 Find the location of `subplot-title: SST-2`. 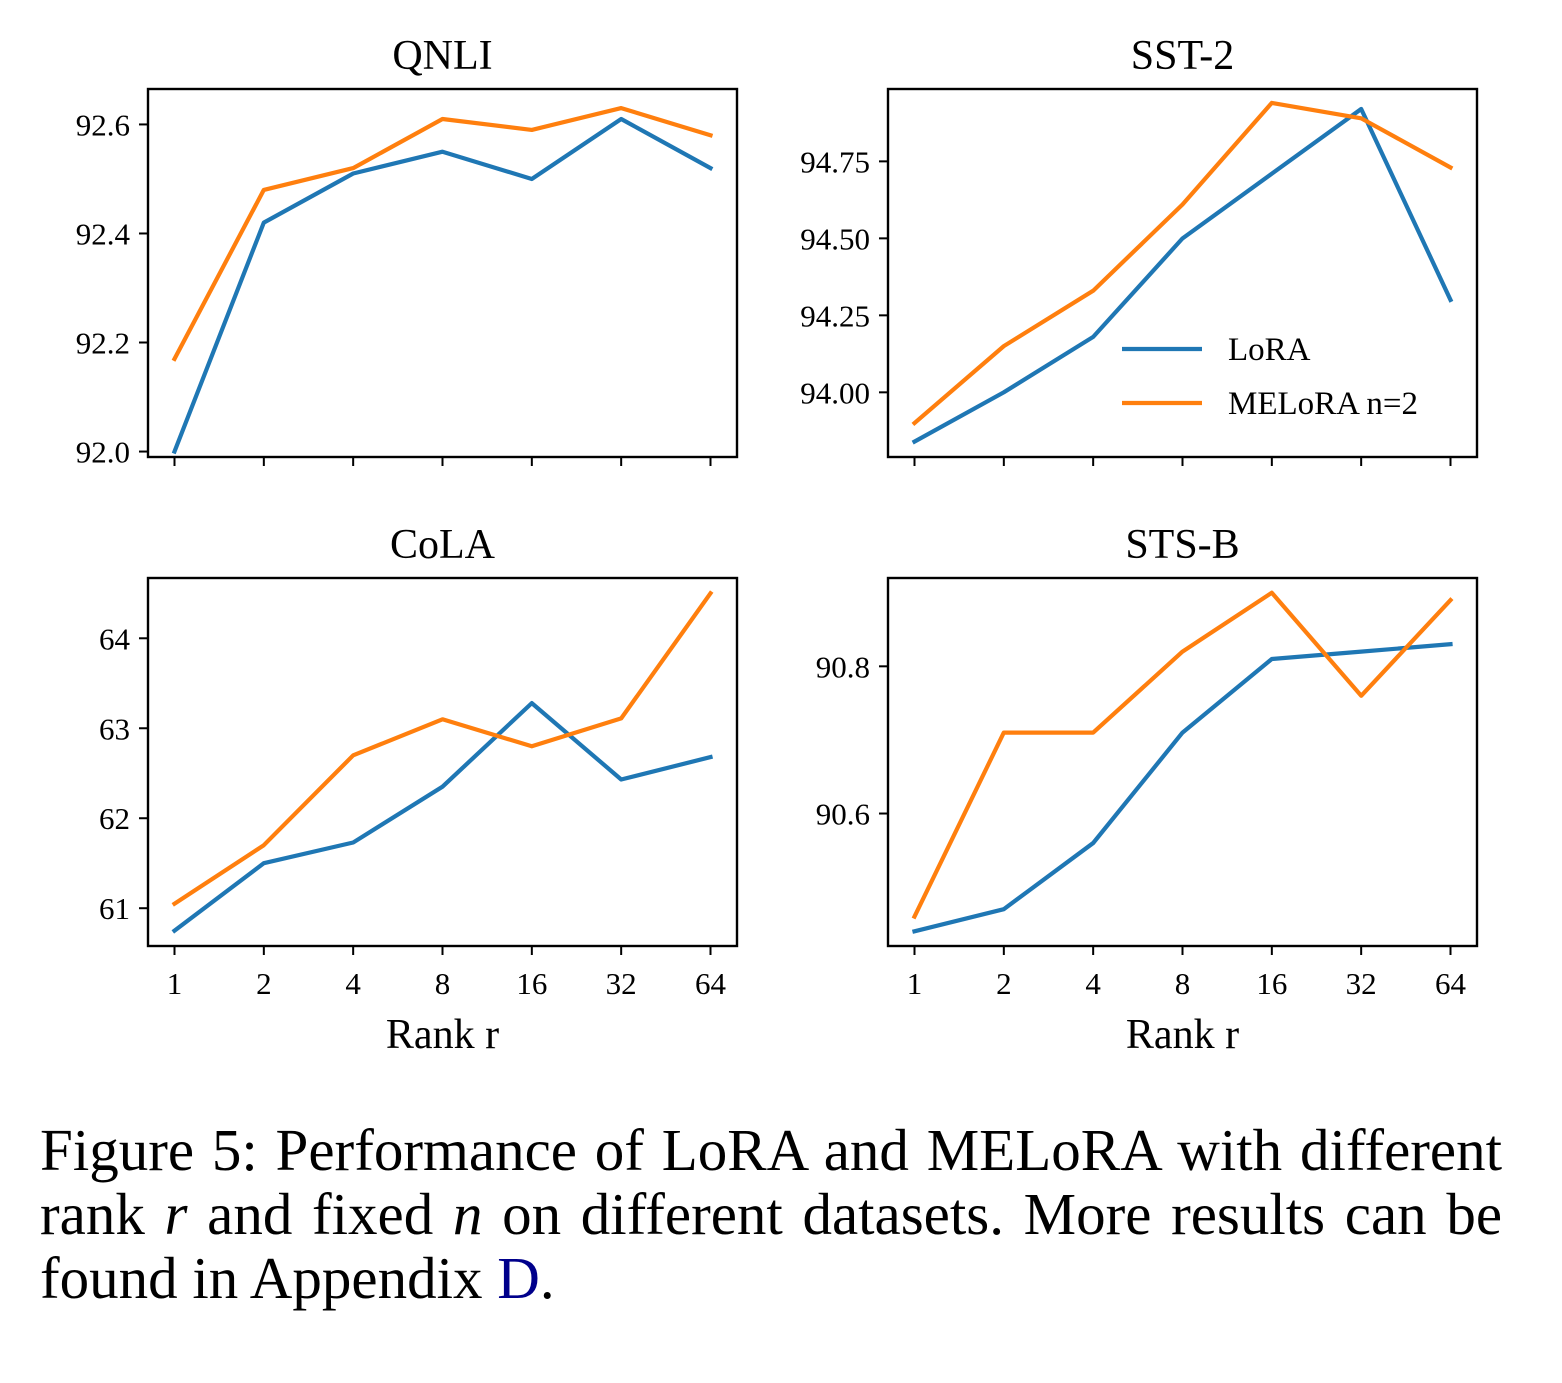

subplot-title: SST-2 is located at coordinates (1183, 56).